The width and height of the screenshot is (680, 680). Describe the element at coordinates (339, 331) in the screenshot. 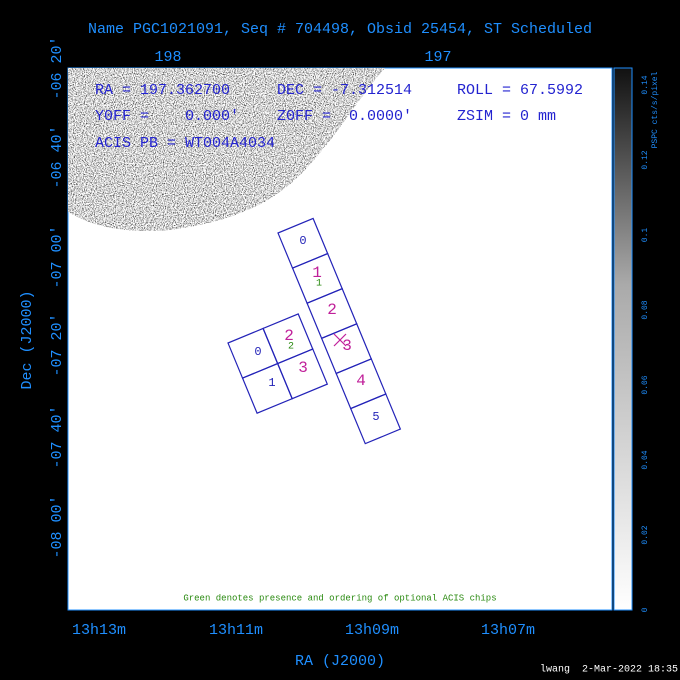

I see `acis-s-array` at that location.